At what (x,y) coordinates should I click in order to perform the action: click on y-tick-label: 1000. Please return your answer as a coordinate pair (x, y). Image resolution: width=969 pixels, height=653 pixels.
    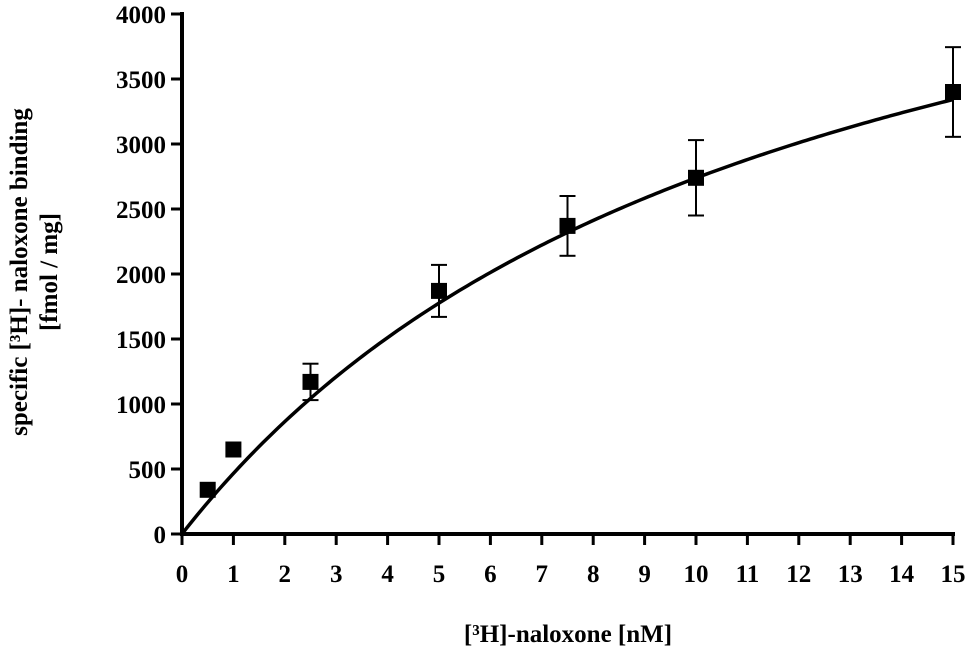
    Looking at the image, I should click on (141, 405).